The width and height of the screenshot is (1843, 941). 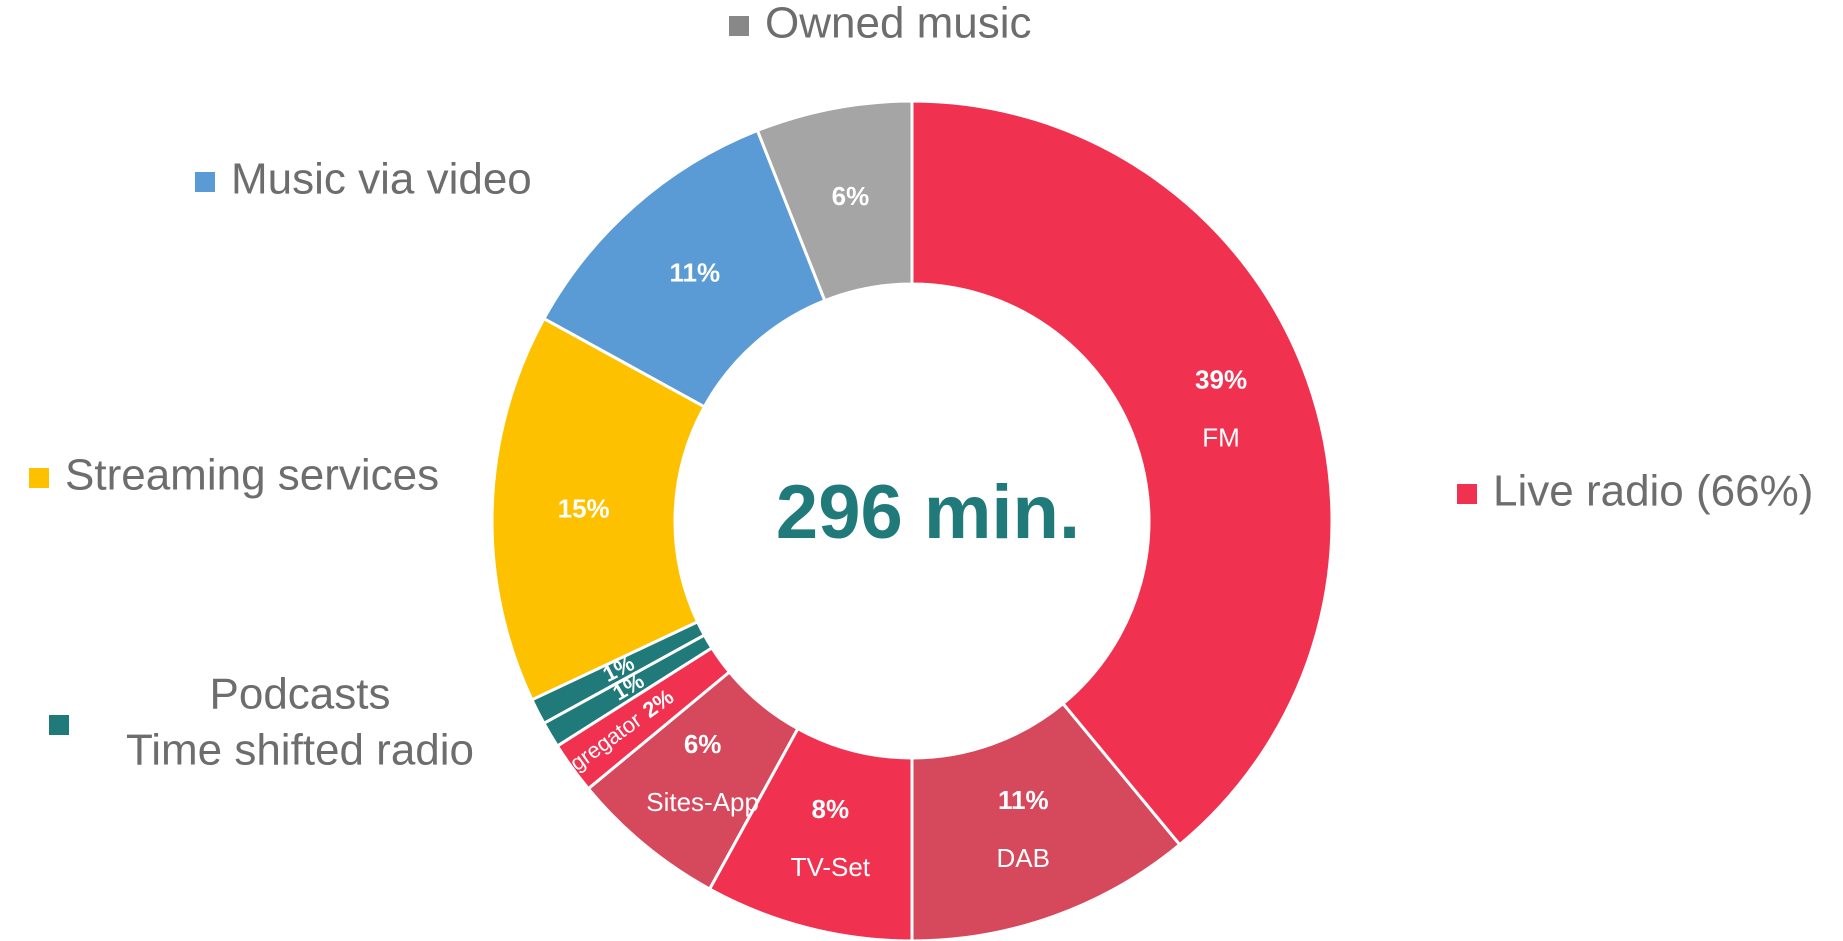 What do you see at coordinates (1023, 858) in the screenshot?
I see `slice-sublabel: DAB` at bounding box center [1023, 858].